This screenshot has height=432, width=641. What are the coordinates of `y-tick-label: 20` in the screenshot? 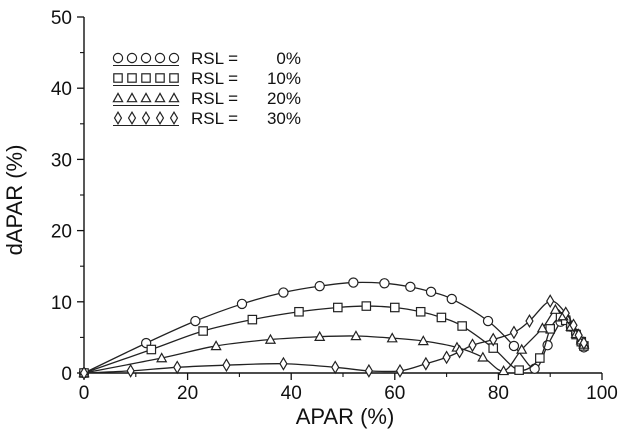 It's located at (61, 232).